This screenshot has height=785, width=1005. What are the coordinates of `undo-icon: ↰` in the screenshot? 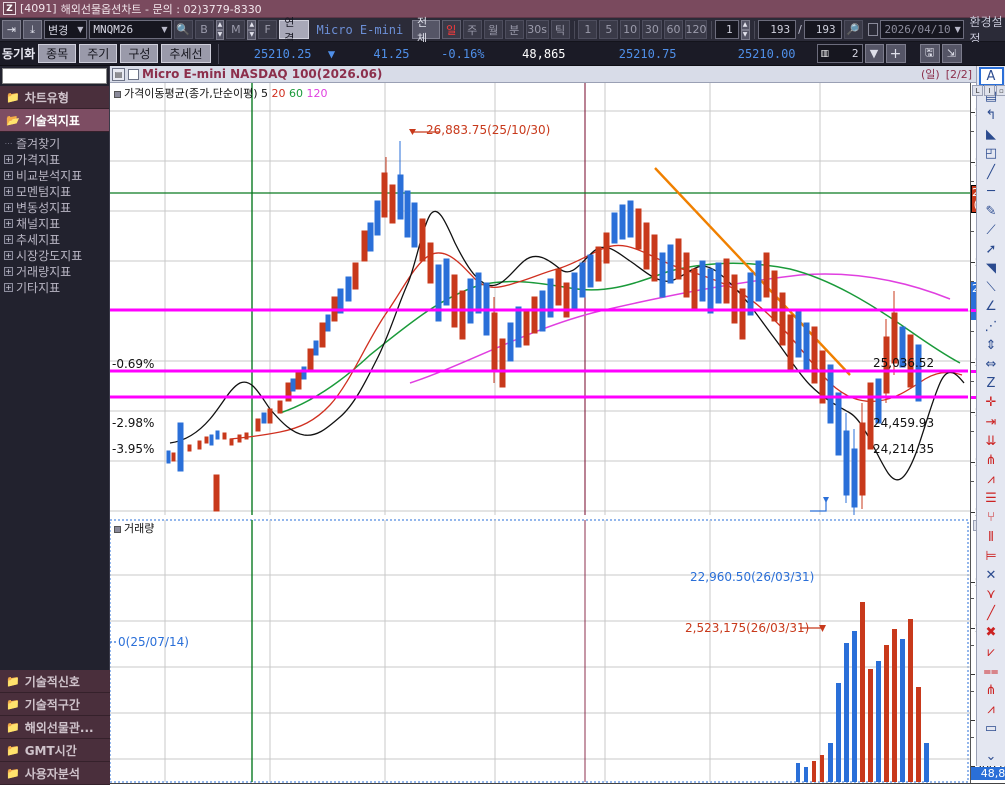 It's located at (991, 115).